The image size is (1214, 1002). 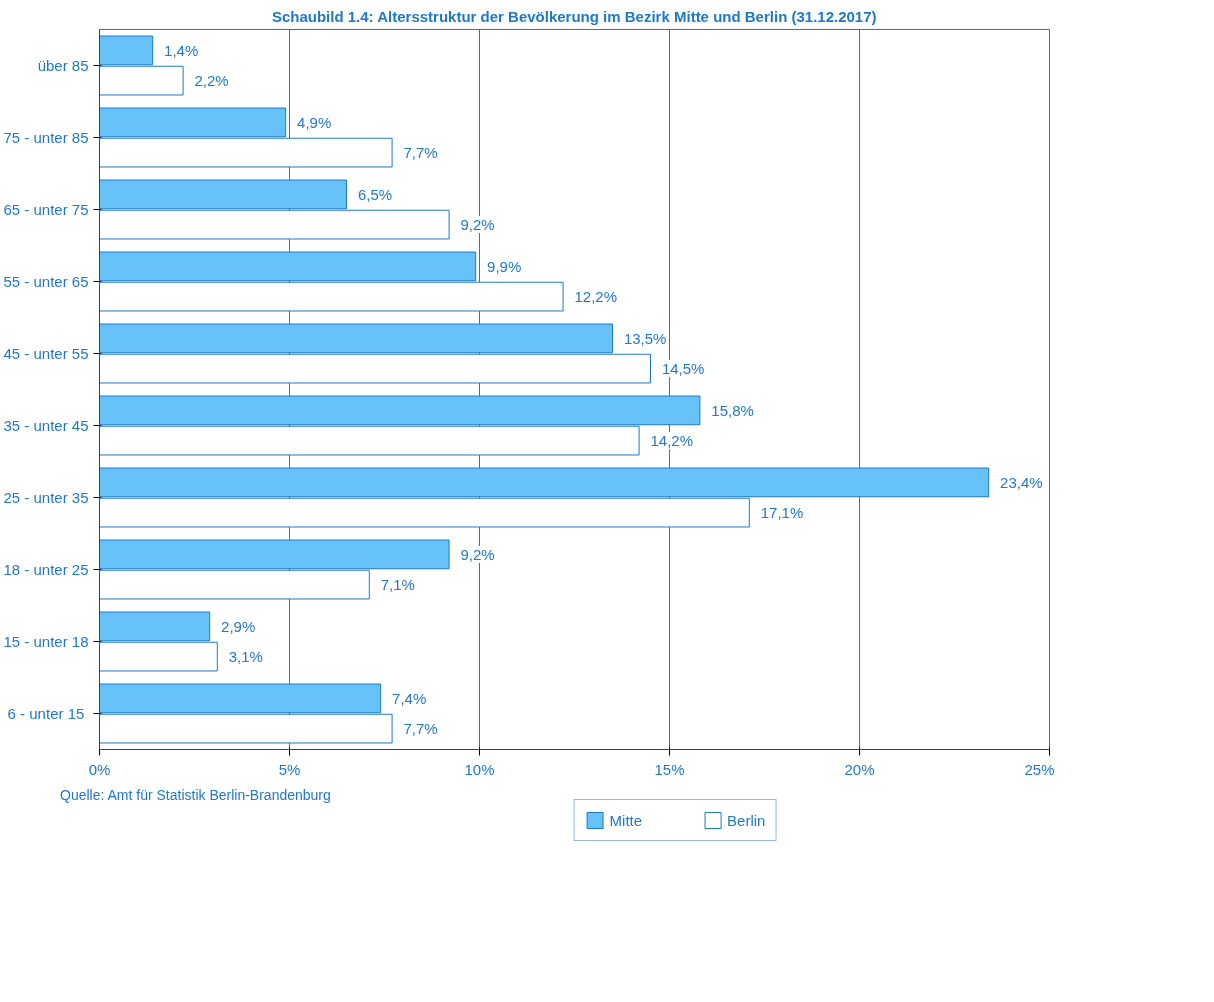 I want to click on data-label: 12,2%, so click(x=596, y=297).